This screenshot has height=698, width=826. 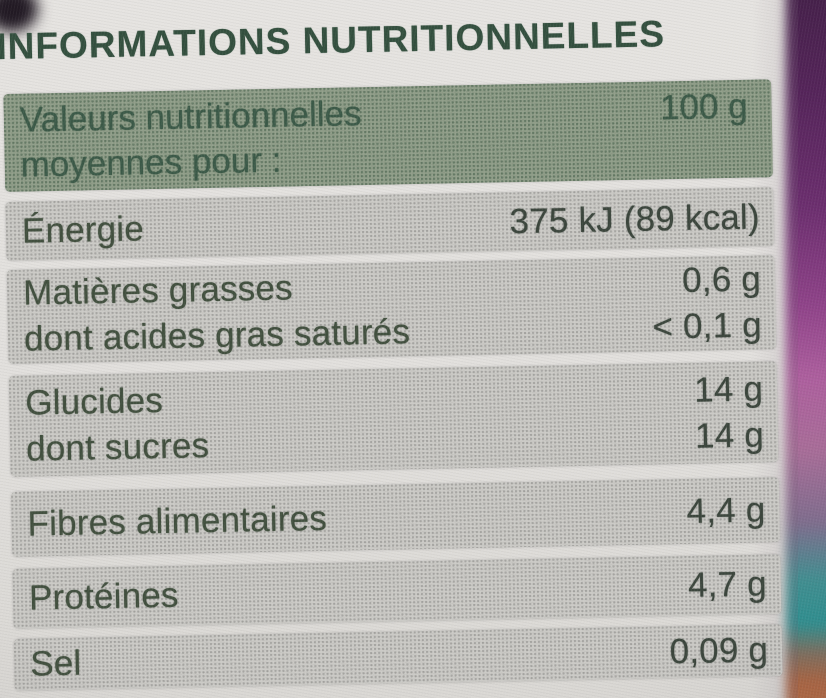 I want to click on table-row-fibres: Fibres alimentaires 4,4 g, so click(x=395, y=517).